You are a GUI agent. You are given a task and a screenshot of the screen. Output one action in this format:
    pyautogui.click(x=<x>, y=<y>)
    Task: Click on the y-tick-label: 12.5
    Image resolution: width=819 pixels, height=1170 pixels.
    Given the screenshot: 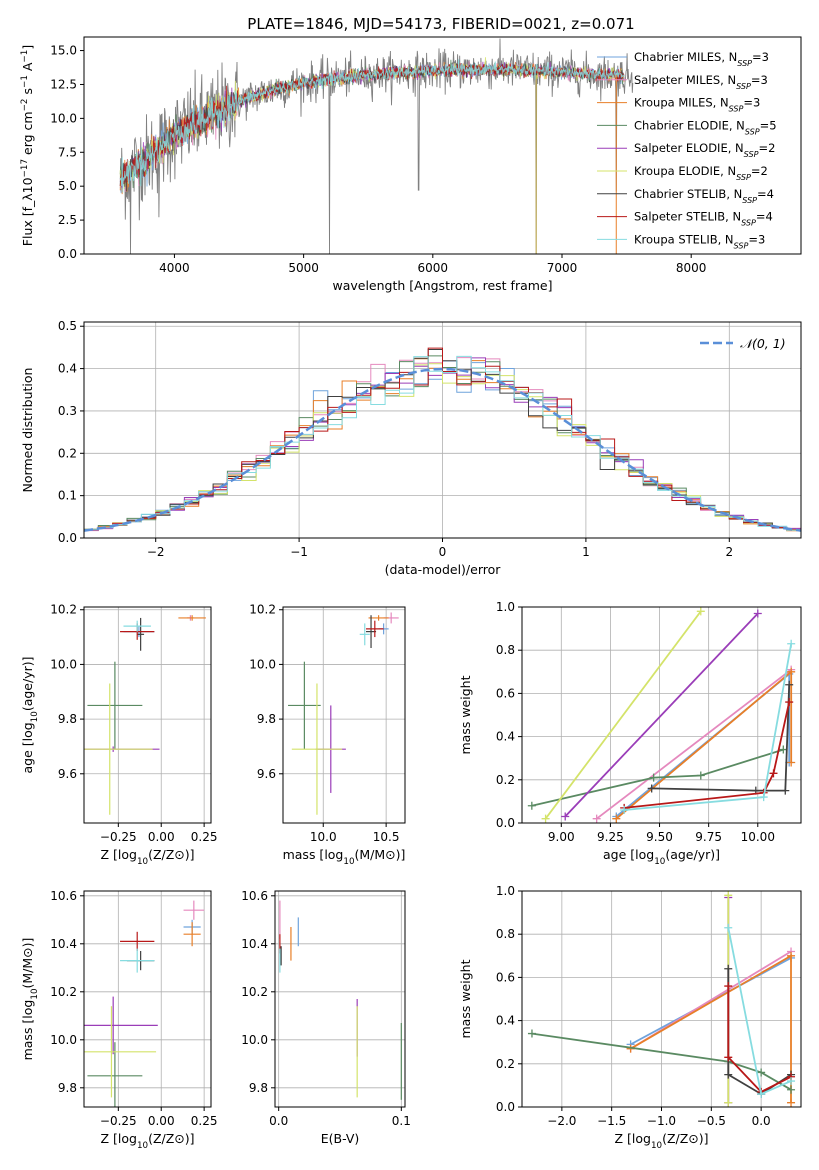 What is the action you would take?
    pyautogui.click(x=63, y=84)
    